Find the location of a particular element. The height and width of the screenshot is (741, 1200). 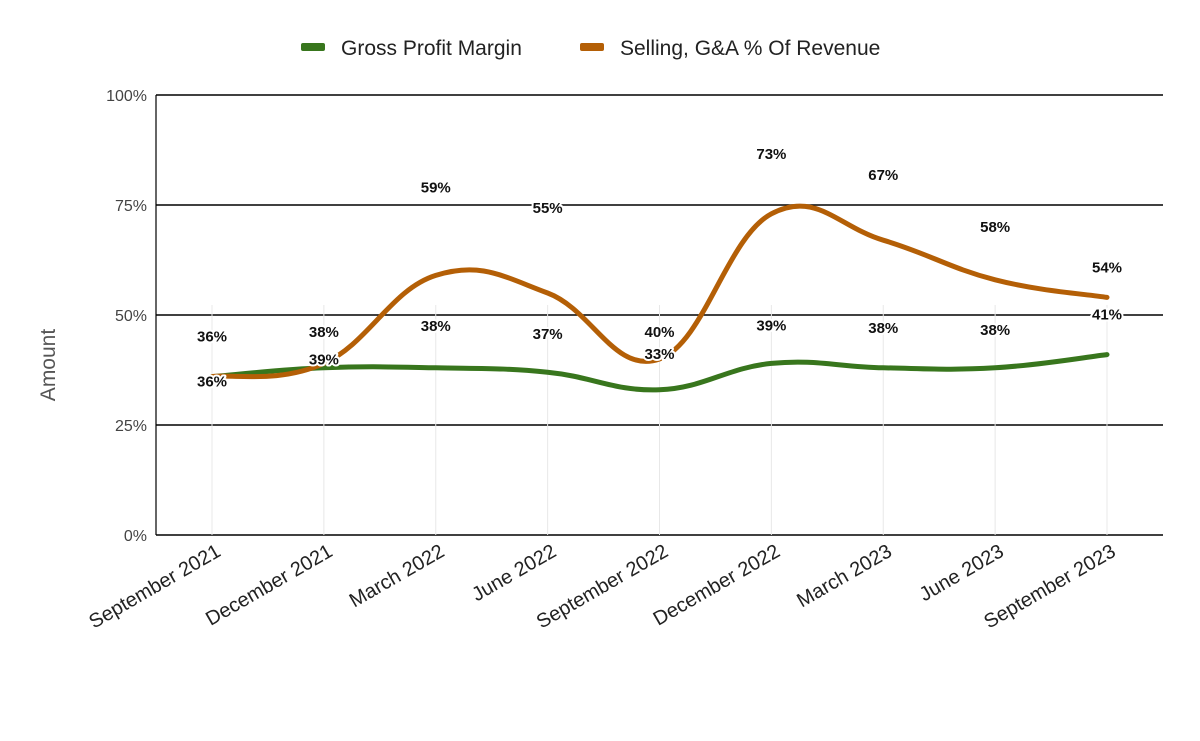

x-tick-label: September 2021 is located at coordinates (154, 586).